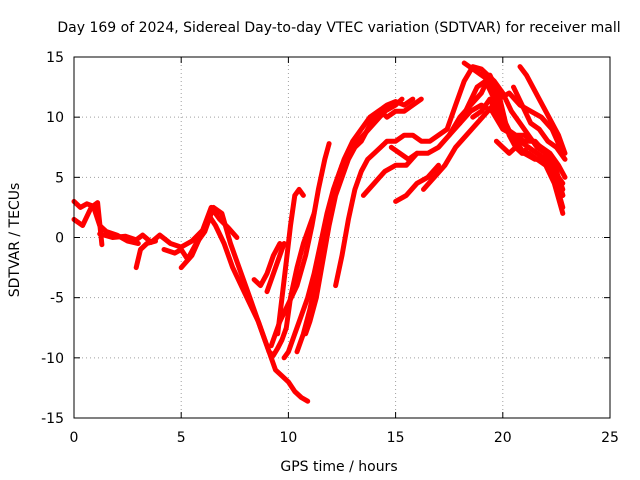 The width and height of the screenshot is (640, 480). What do you see at coordinates (55, 58) in the screenshot?
I see `y-tick-label: 15` at bounding box center [55, 58].